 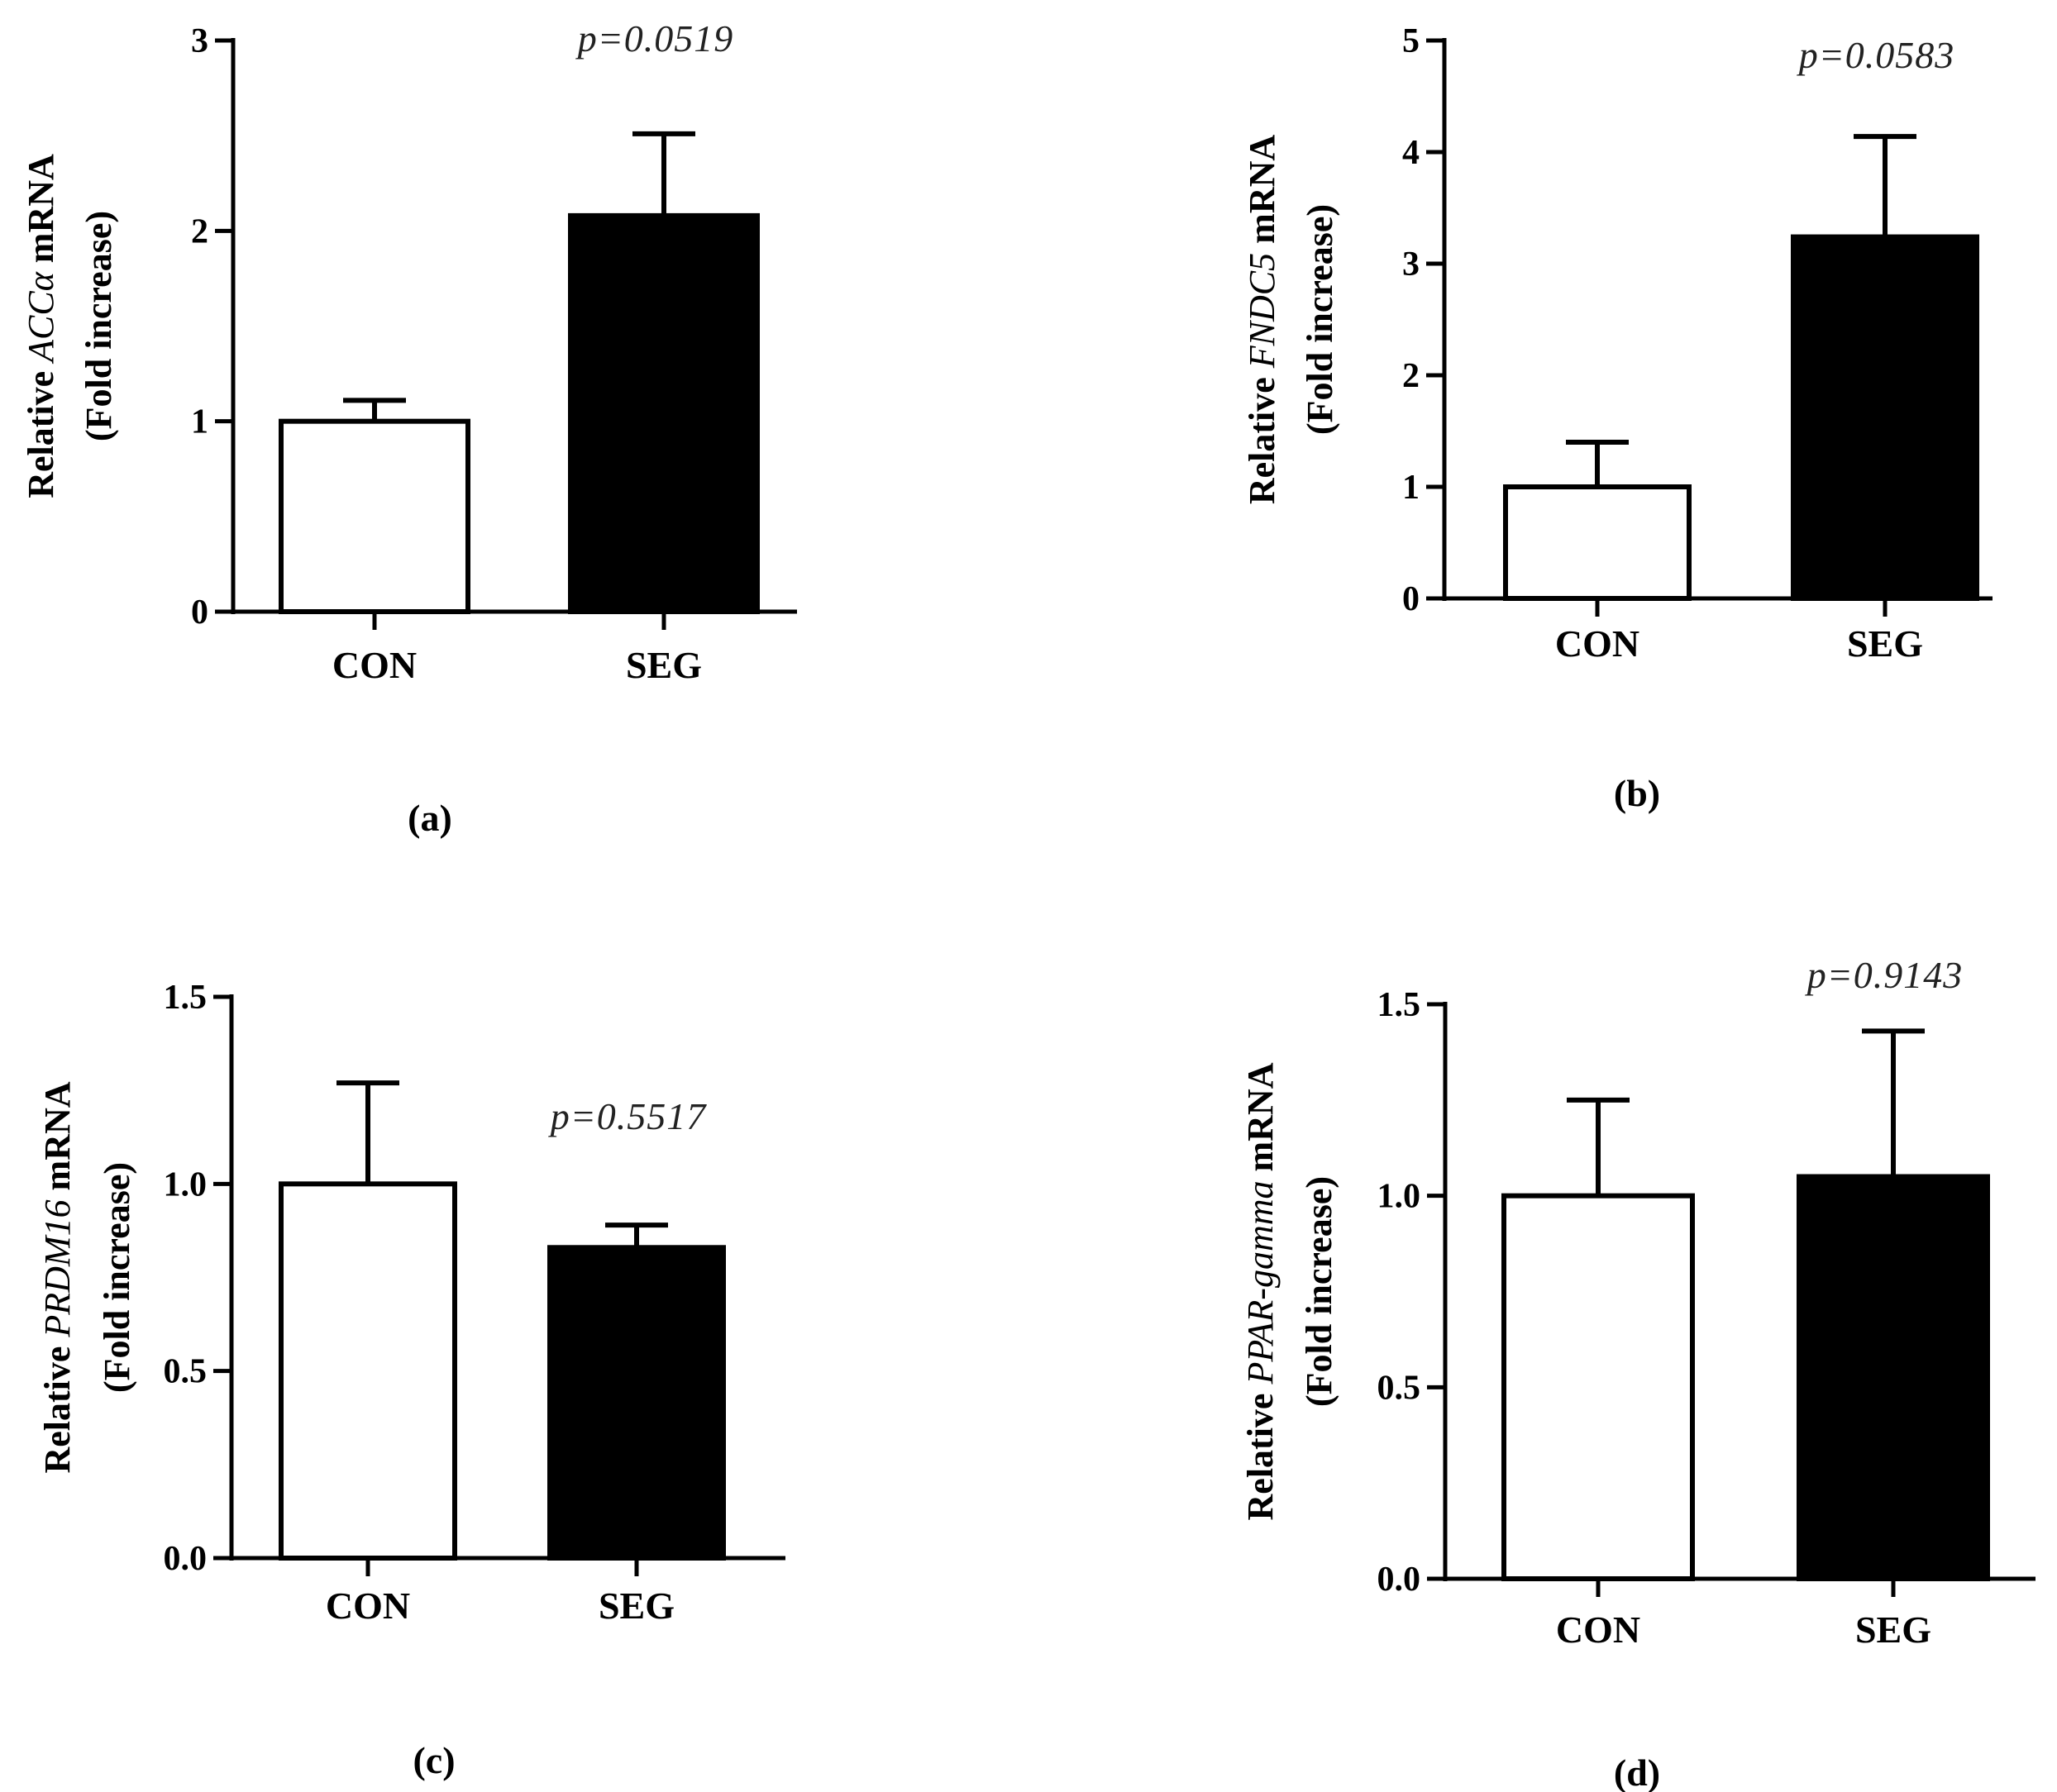 What do you see at coordinates (1260, 1291) in the screenshot?
I see `y-axis-label: Relative PPAR-gamma mRNA` at bounding box center [1260, 1291].